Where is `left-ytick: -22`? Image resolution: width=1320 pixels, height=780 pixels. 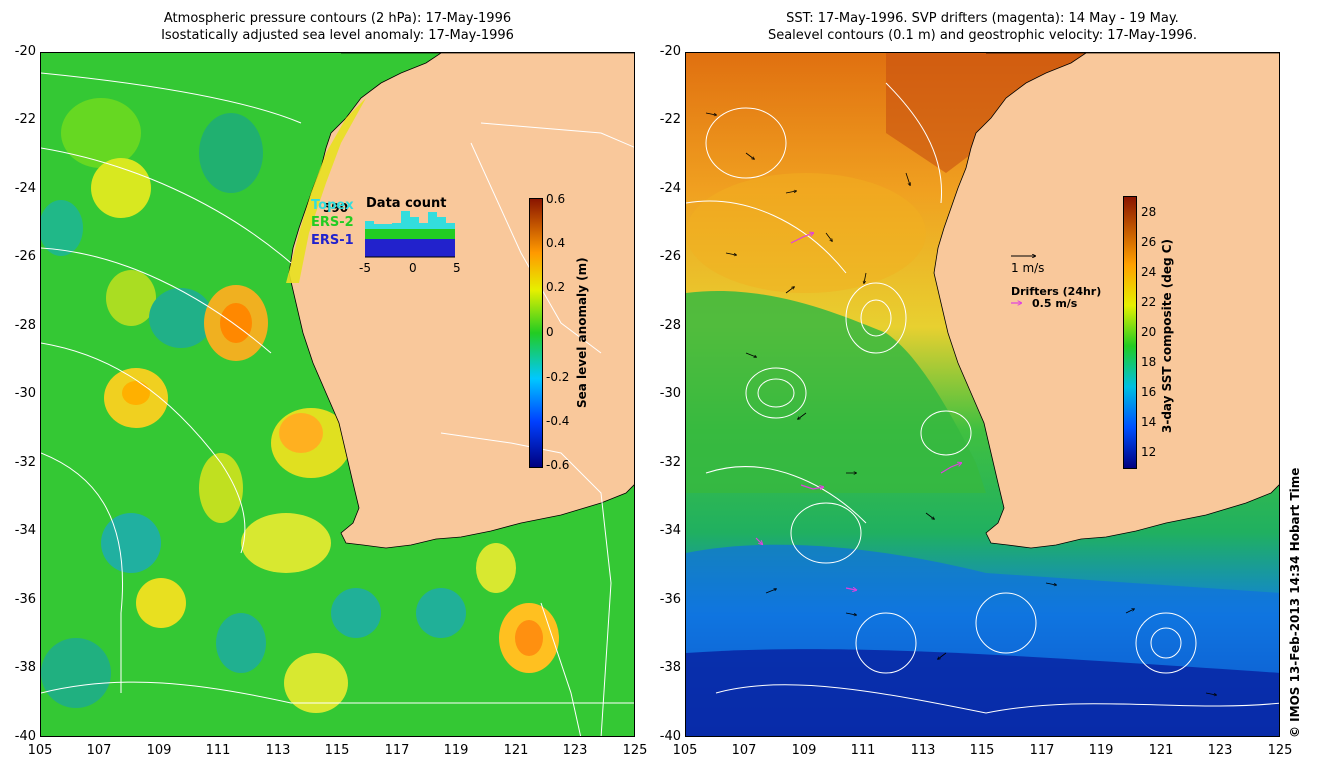
left-ytick: -22 is located at coordinates (25, 119).